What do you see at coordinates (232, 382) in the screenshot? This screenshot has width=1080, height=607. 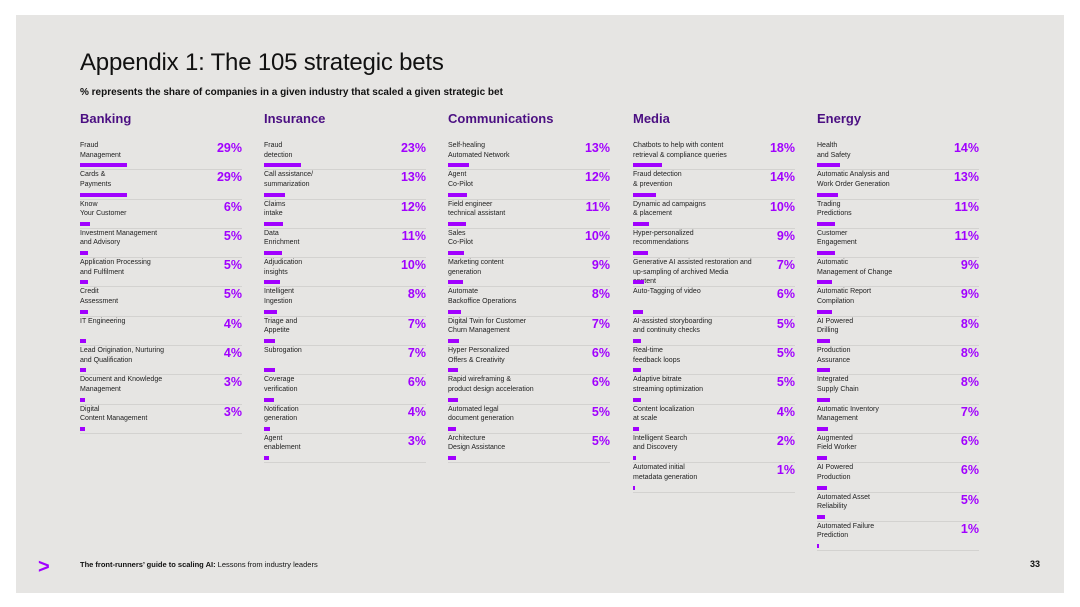 I see `strategic-bet-percentage: 3%` at bounding box center [232, 382].